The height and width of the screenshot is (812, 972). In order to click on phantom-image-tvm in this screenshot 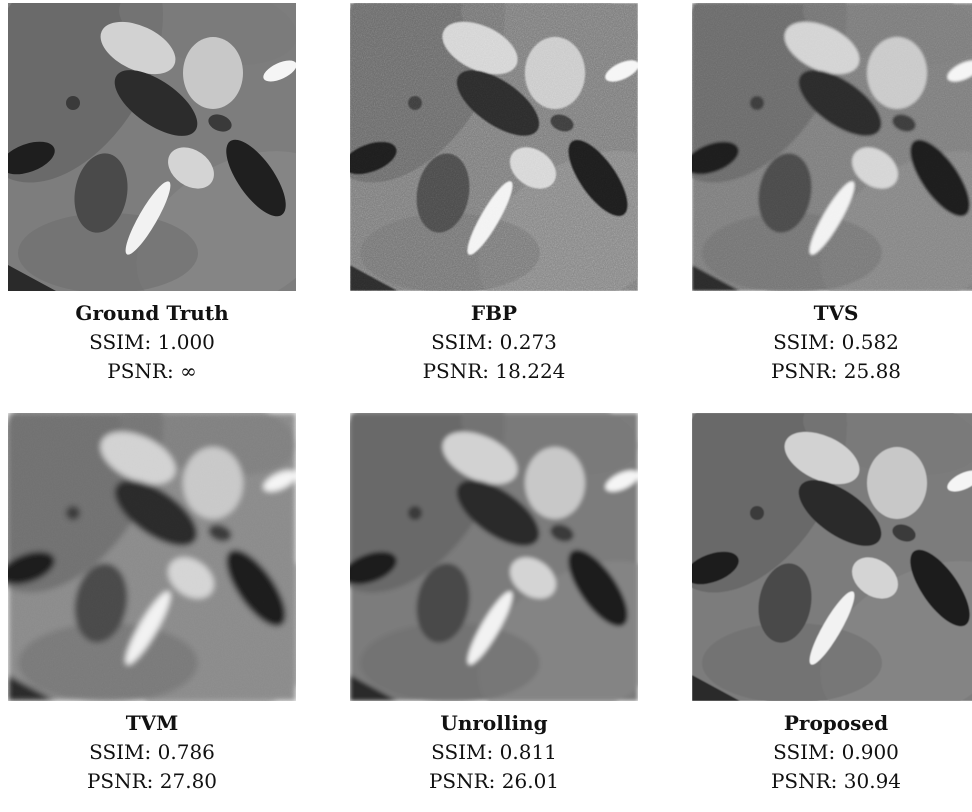, I will do `click(152, 557)`.